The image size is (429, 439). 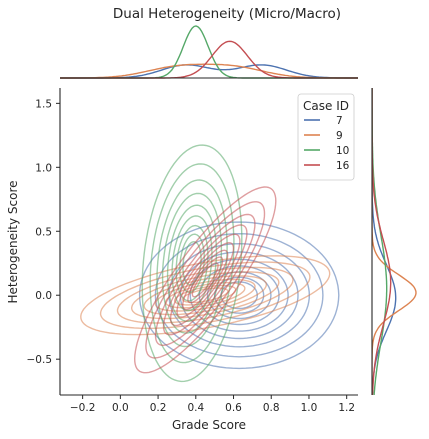 What do you see at coordinates (40, 360) in the screenshot?
I see `y-tick-label: −0.5` at bounding box center [40, 360].